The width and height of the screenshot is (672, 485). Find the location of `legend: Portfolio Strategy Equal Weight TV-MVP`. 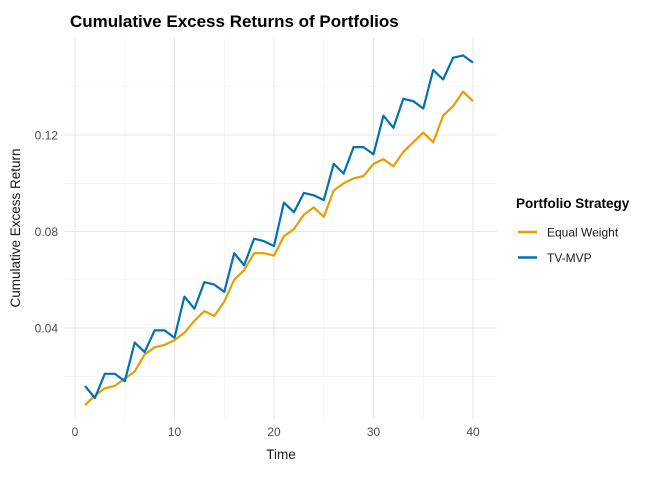

legend: Portfolio Strategy Equal Weight TV-MVP is located at coordinates (573, 230).